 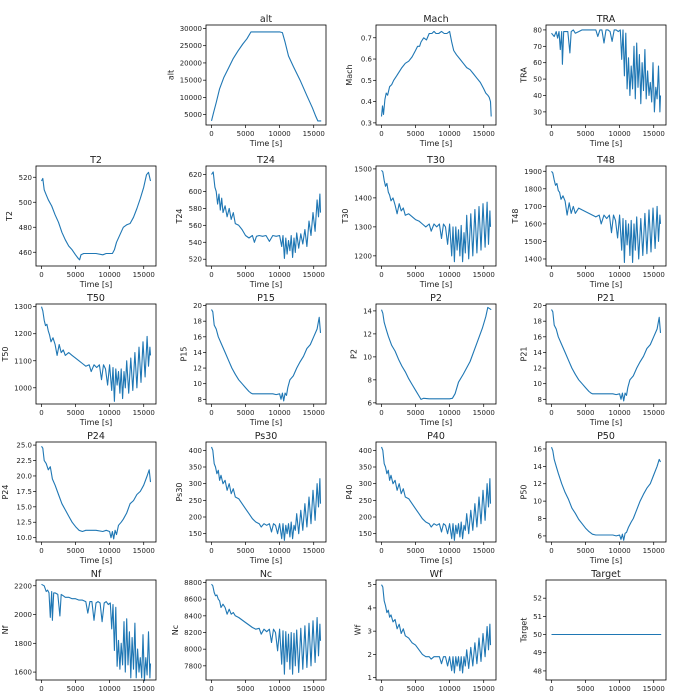 I want to click on y-tick-label-p2: 14, so click(x=367, y=311).